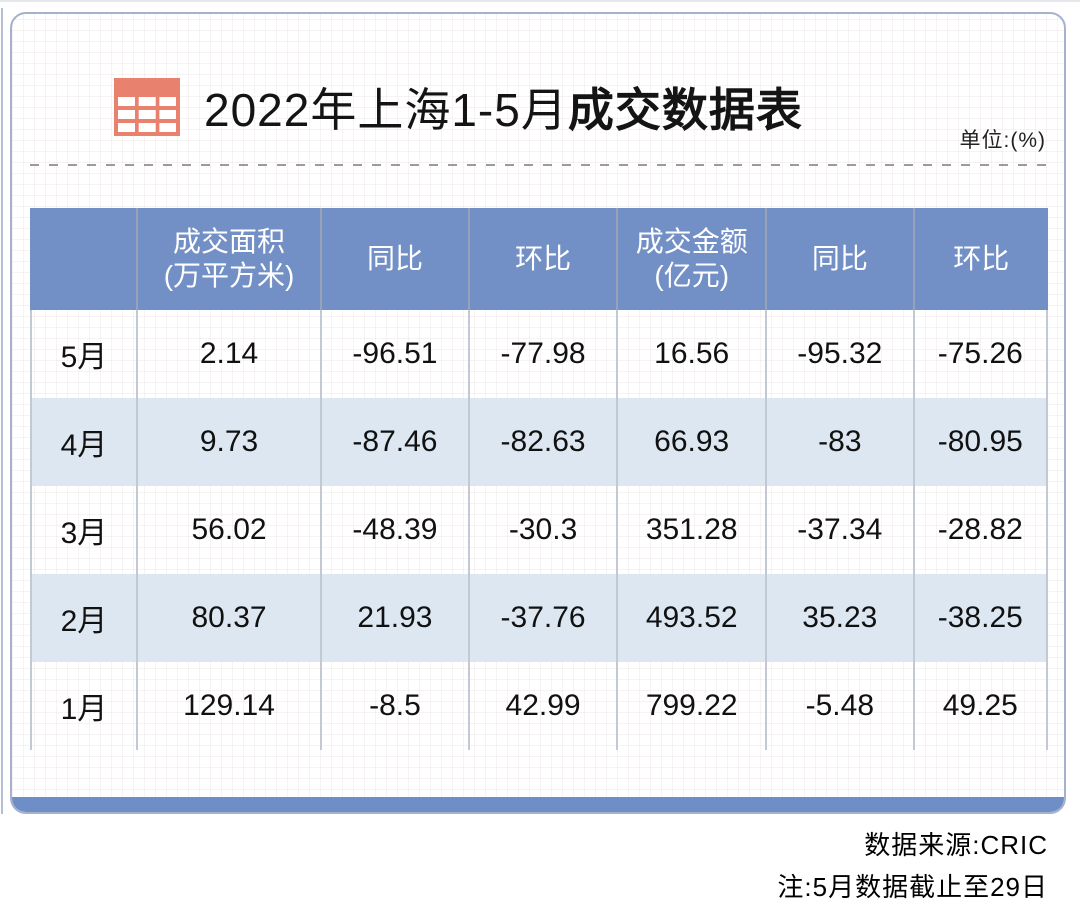  I want to click on table-row-january: 1月 129.14 -8.5 42.99 799.22 -5.48 49.25, so click(539, 706).